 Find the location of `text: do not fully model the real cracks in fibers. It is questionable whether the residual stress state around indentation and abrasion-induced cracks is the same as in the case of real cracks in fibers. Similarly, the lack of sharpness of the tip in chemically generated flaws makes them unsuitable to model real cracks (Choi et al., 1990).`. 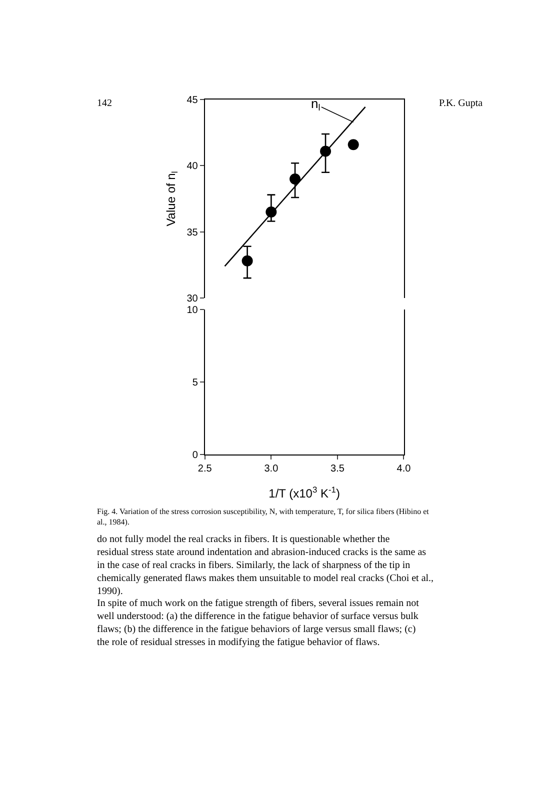

text: do not fully model the real cracks in fibers. It is questionable whether the residual stress state around indentation and abrasion-induced cracks is the same as in the case of real cracks in fibers. Similarly, the lack of sharpness of the tip in chemically generated flaws makes them unsuitable to model real cracks (Choi et al., 1990). is located at coordinates (265, 565).